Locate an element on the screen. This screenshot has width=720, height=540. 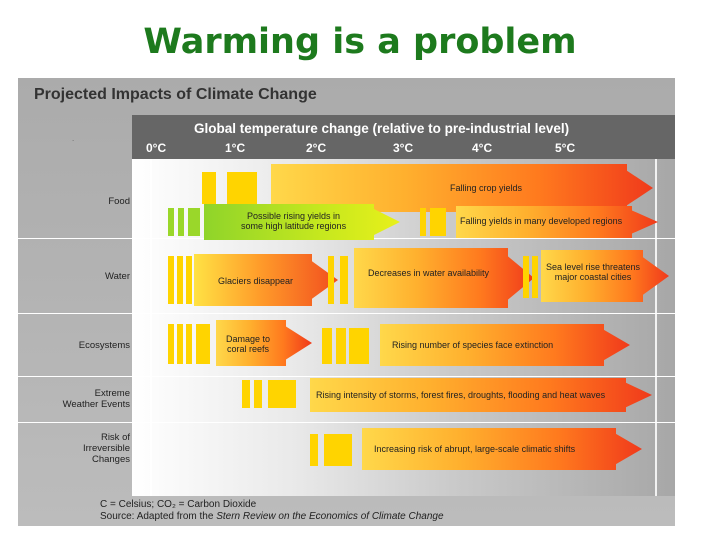
impact-arrow-water-availability is located at coordinates (444, 278).